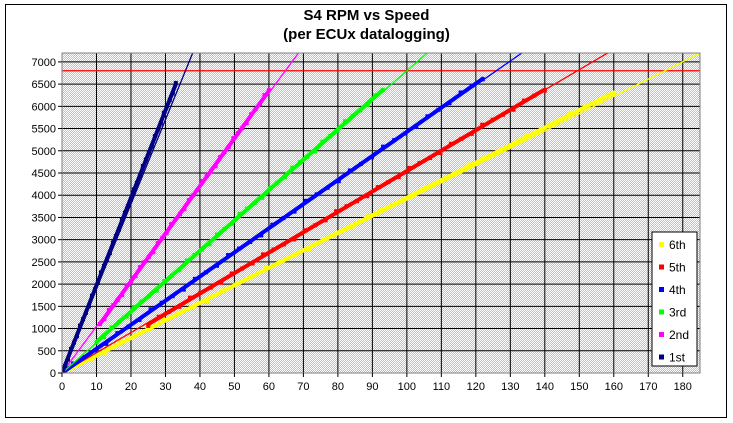 Image resolution: width=733 pixels, height=423 pixels. I want to click on x-tick-label: 10, so click(96, 387).